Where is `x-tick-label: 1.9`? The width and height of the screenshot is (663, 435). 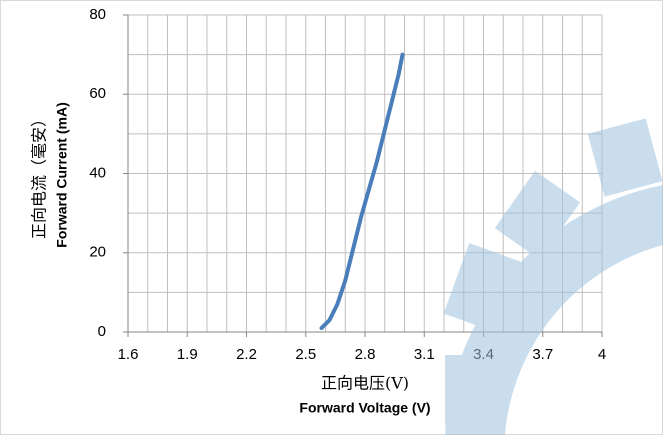 x-tick-label: 1.9 is located at coordinates (187, 354).